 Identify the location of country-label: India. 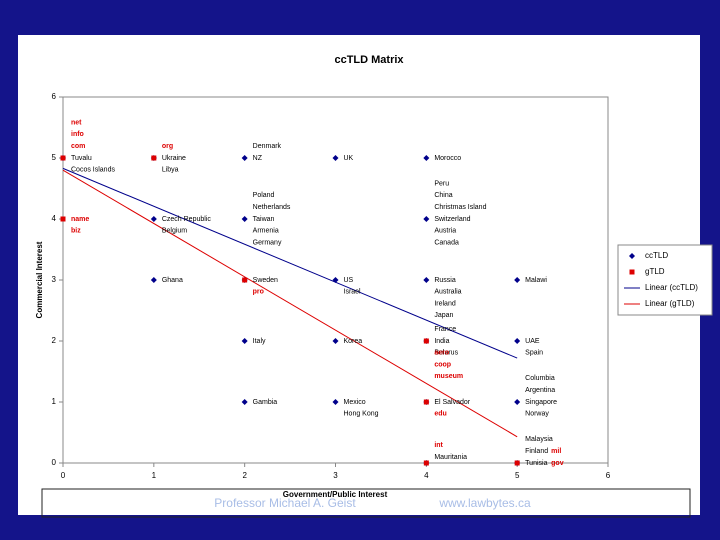
(441, 341).